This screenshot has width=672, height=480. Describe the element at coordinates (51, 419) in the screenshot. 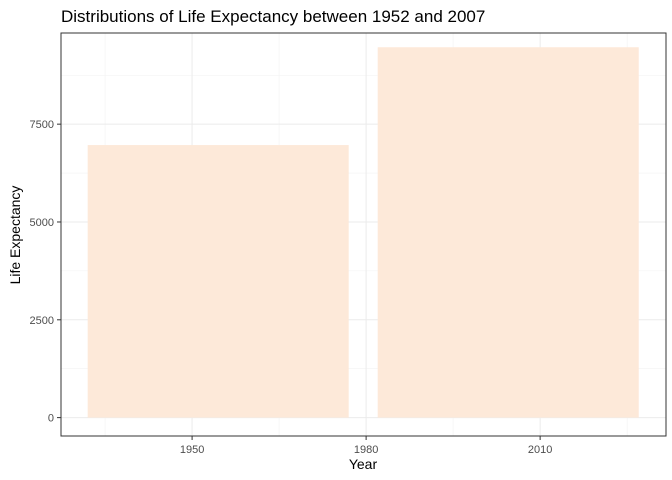

I see `y-tick-label: 0` at that location.